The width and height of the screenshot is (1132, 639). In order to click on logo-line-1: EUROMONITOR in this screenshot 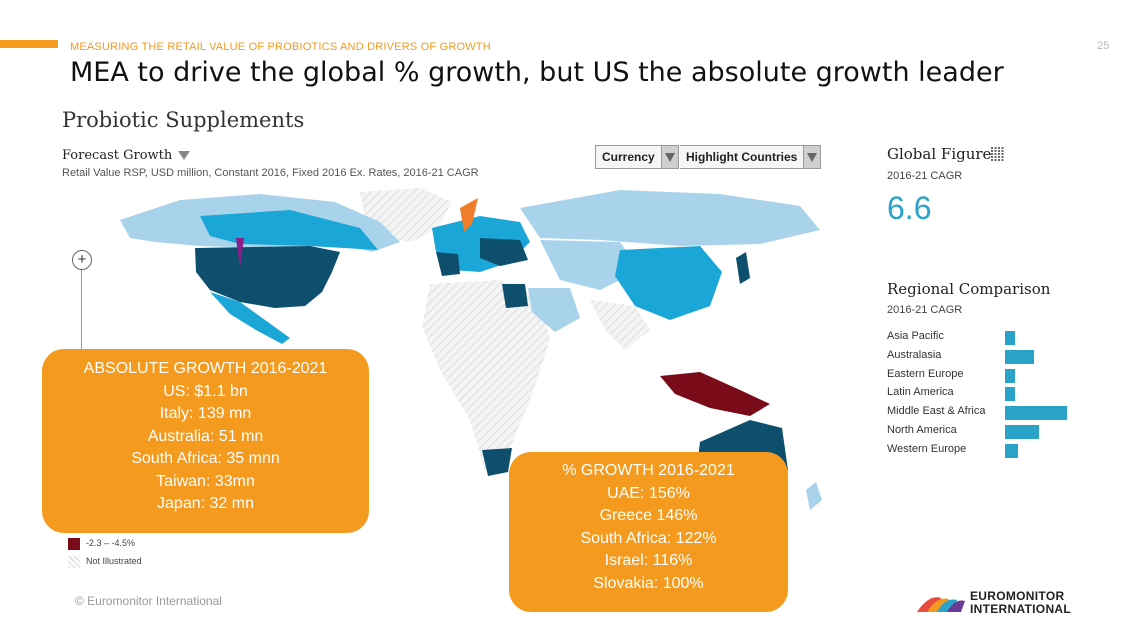, I will do `click(1017, 596)`.